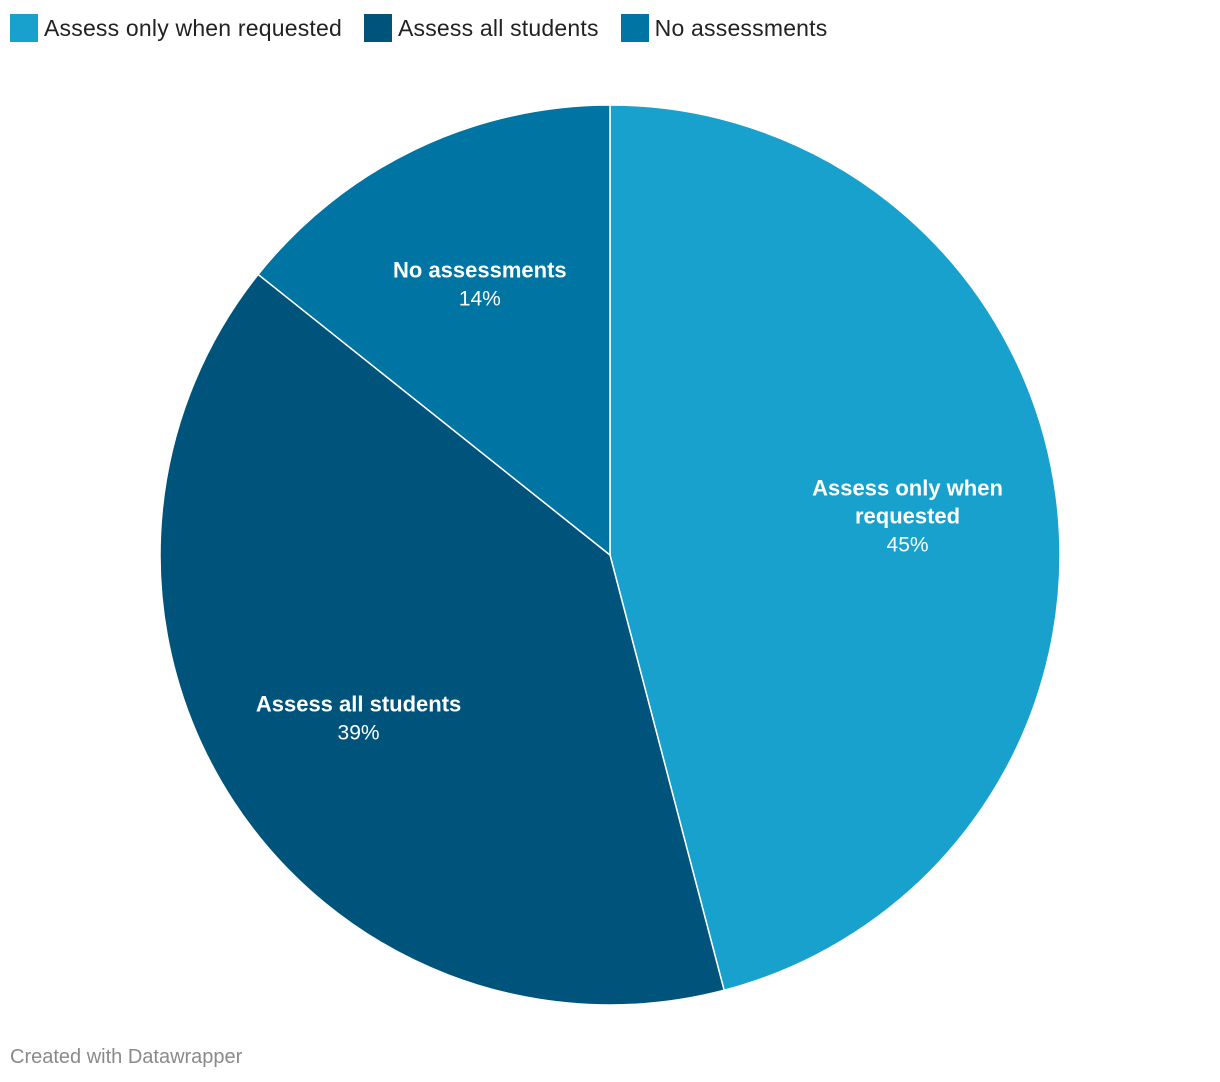 Image resolution: width=1220 pixels, height=1082 pixels. What do you see at coordinates (498, 27) in the screenshot?
I see `legend-label-assess-all-students: Assess all students` at bounding box center [498, 27].